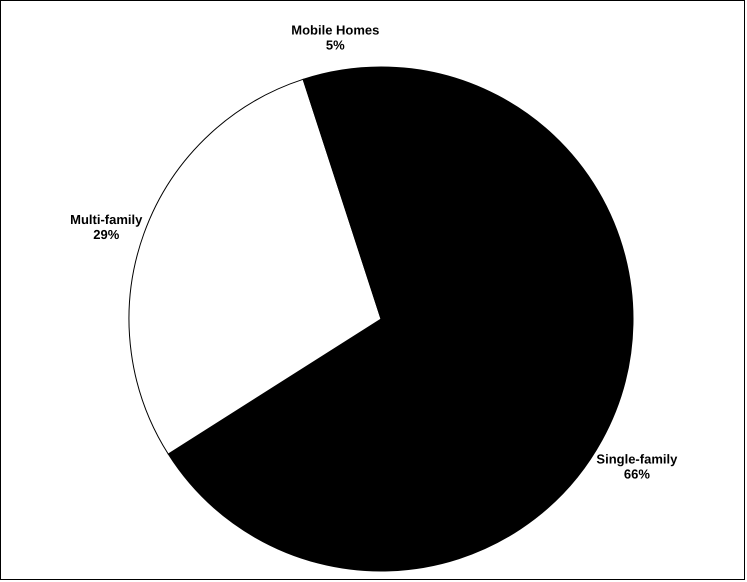  What do you see at coordinates (106, 234) in the screenshot?
I see `data-label: 29%` at bounding box center [106, 234].